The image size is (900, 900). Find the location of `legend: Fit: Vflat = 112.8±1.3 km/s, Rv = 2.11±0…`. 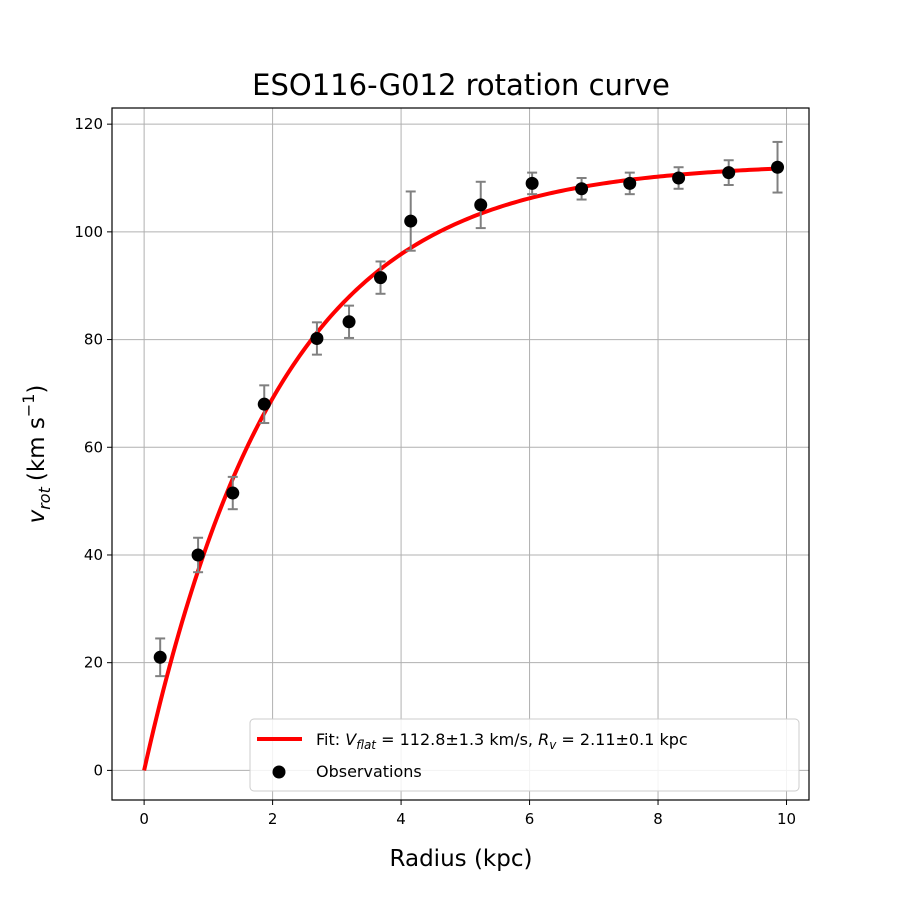

legend: Fit: Vflat = 112.8±1.3 km/s, Rv = 2.11±0… is located at coordinates (524, 755).